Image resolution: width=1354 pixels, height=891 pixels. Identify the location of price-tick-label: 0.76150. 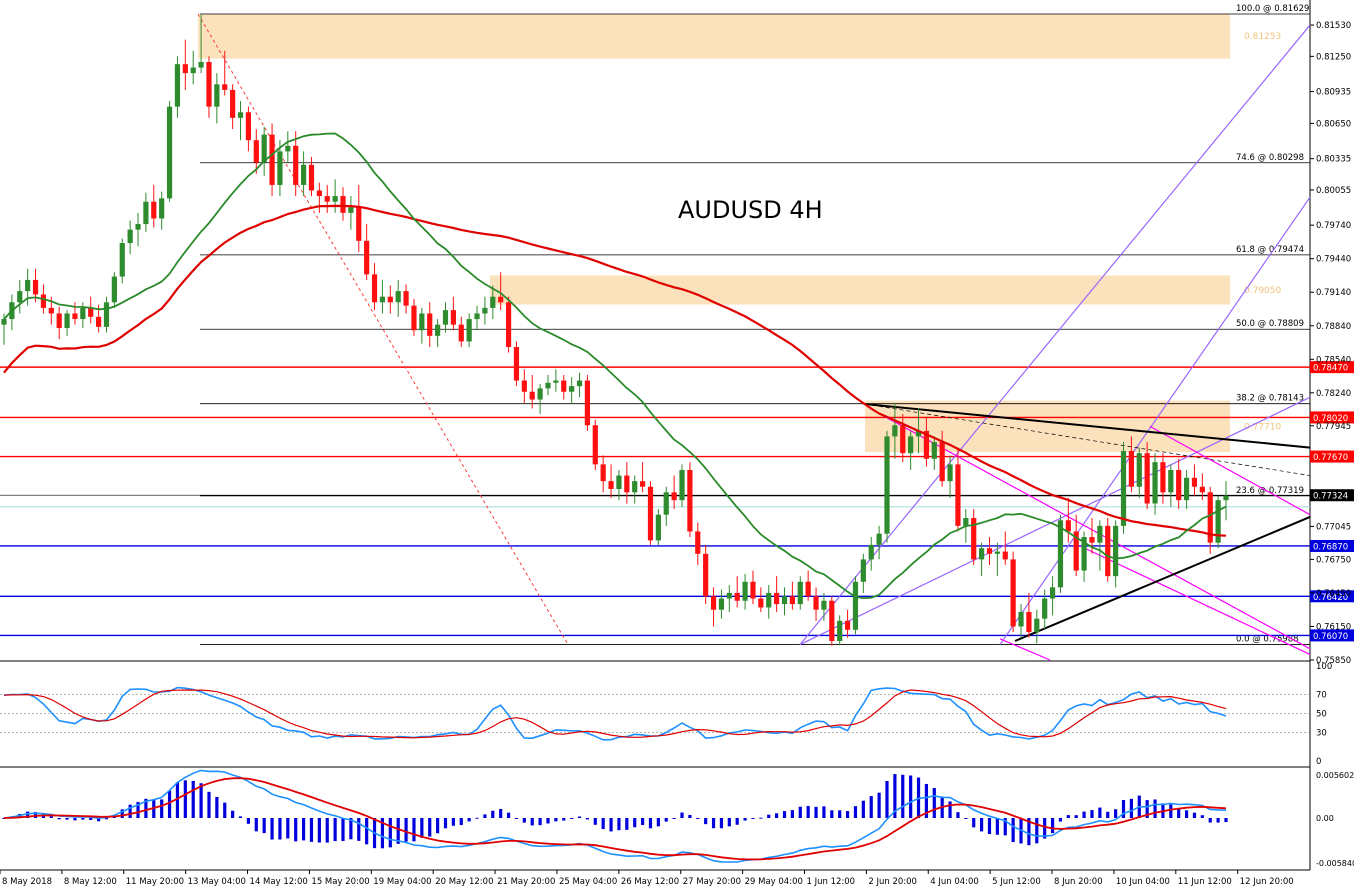
(1333, 627).